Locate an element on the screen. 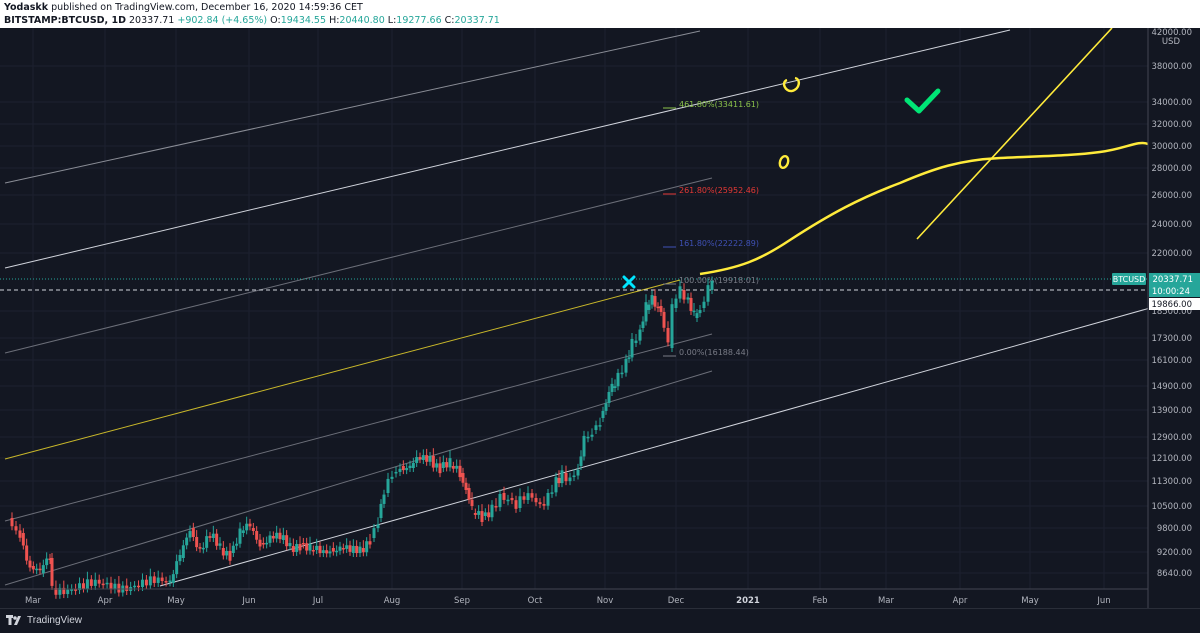  fib-level-label: 0.00%(16188.44) is located at coordinates (714, 352).